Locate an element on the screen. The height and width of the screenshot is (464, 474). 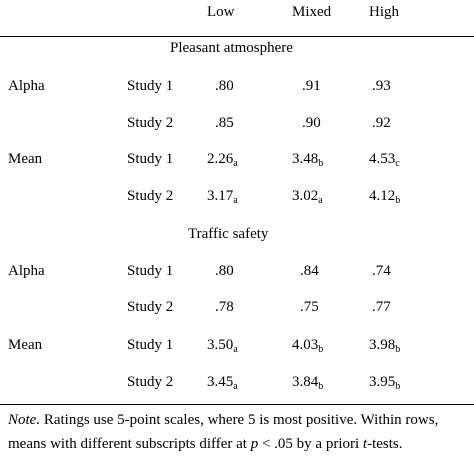
cell-mixed: .84 is located at coordinates (309, 271).